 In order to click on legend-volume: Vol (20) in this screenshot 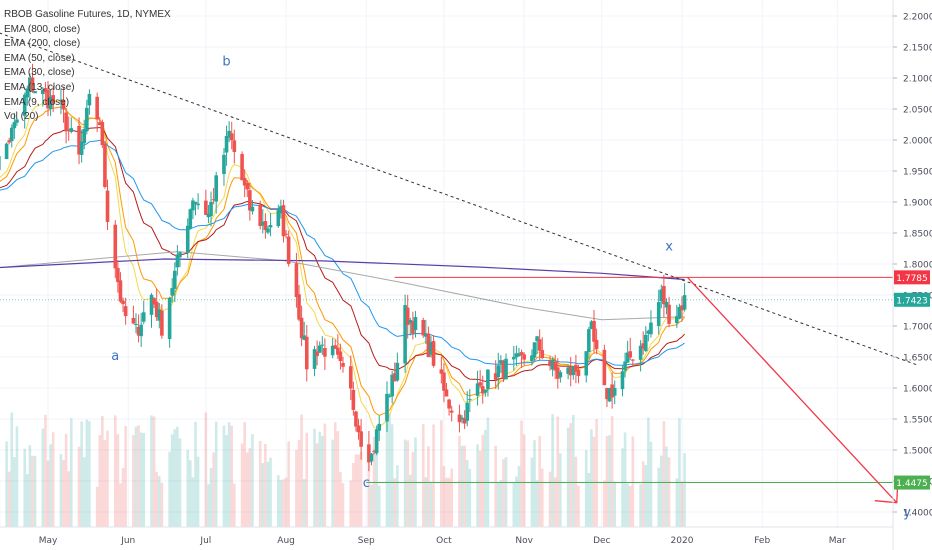, I will do `click(21, 117)`.